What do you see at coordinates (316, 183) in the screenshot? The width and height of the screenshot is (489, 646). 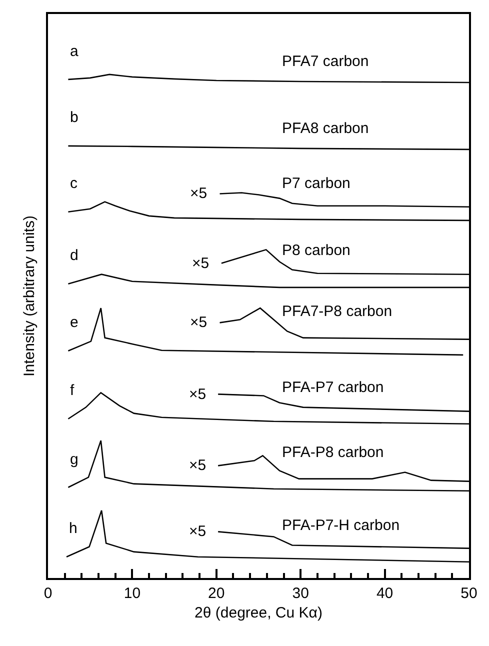 I see `series-label: P7 carbon` at bounding box center [316, 183].